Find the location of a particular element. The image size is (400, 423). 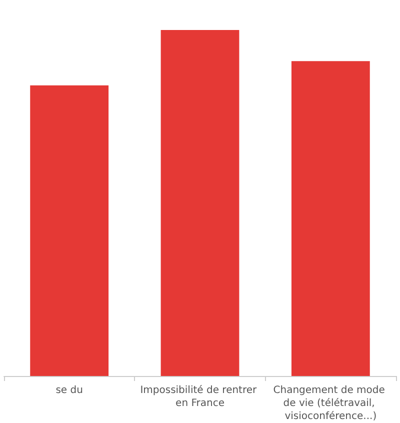

x-tick-label: Changement de mode de vie (télétravail, visioconférence...) is located at coordinates (330, 403).